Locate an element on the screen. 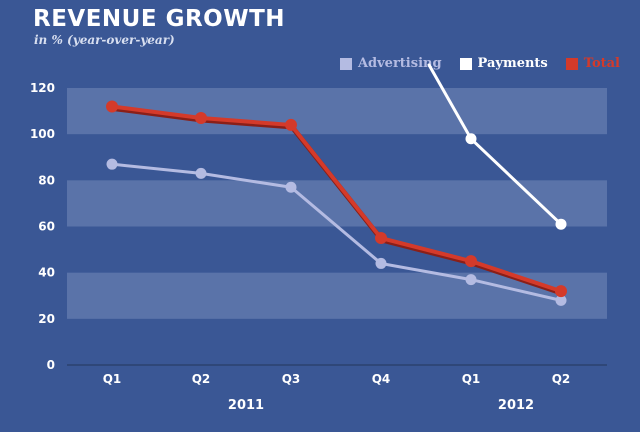 The image size is (640, 432). y-tick-label: 40 is located at coordinates (46, 273).